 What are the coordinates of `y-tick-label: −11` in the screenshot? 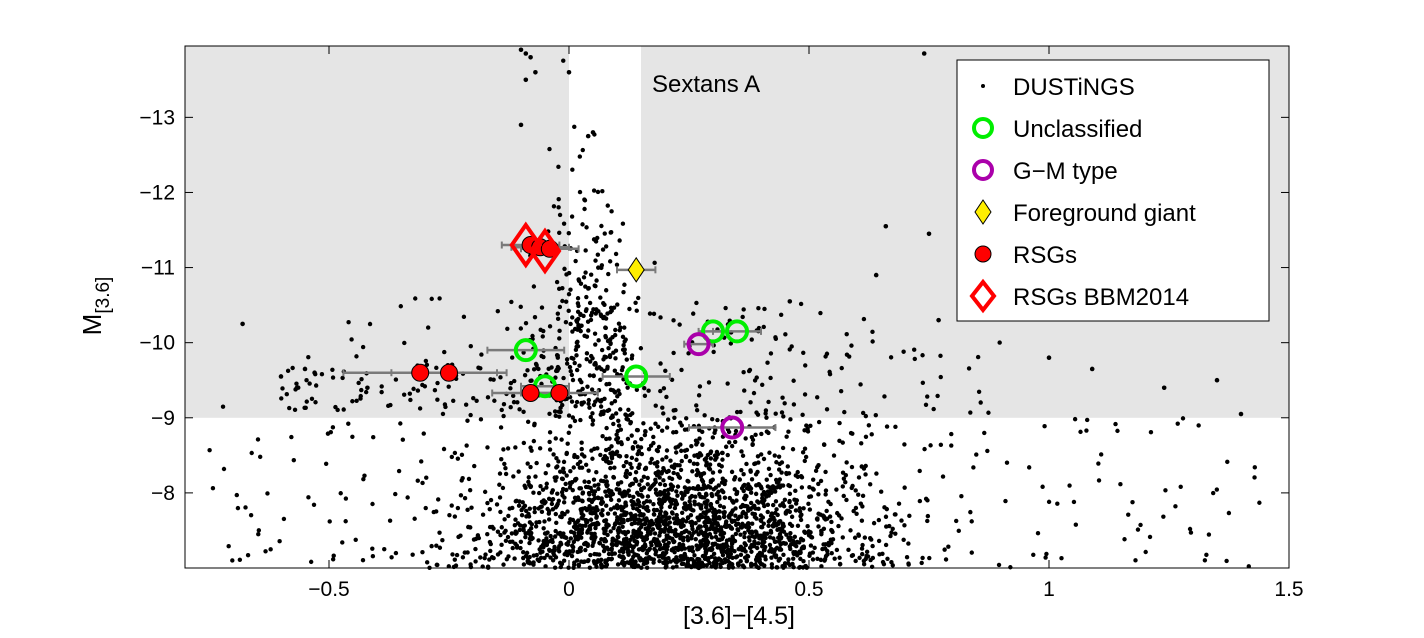 It's located at (158, 268).